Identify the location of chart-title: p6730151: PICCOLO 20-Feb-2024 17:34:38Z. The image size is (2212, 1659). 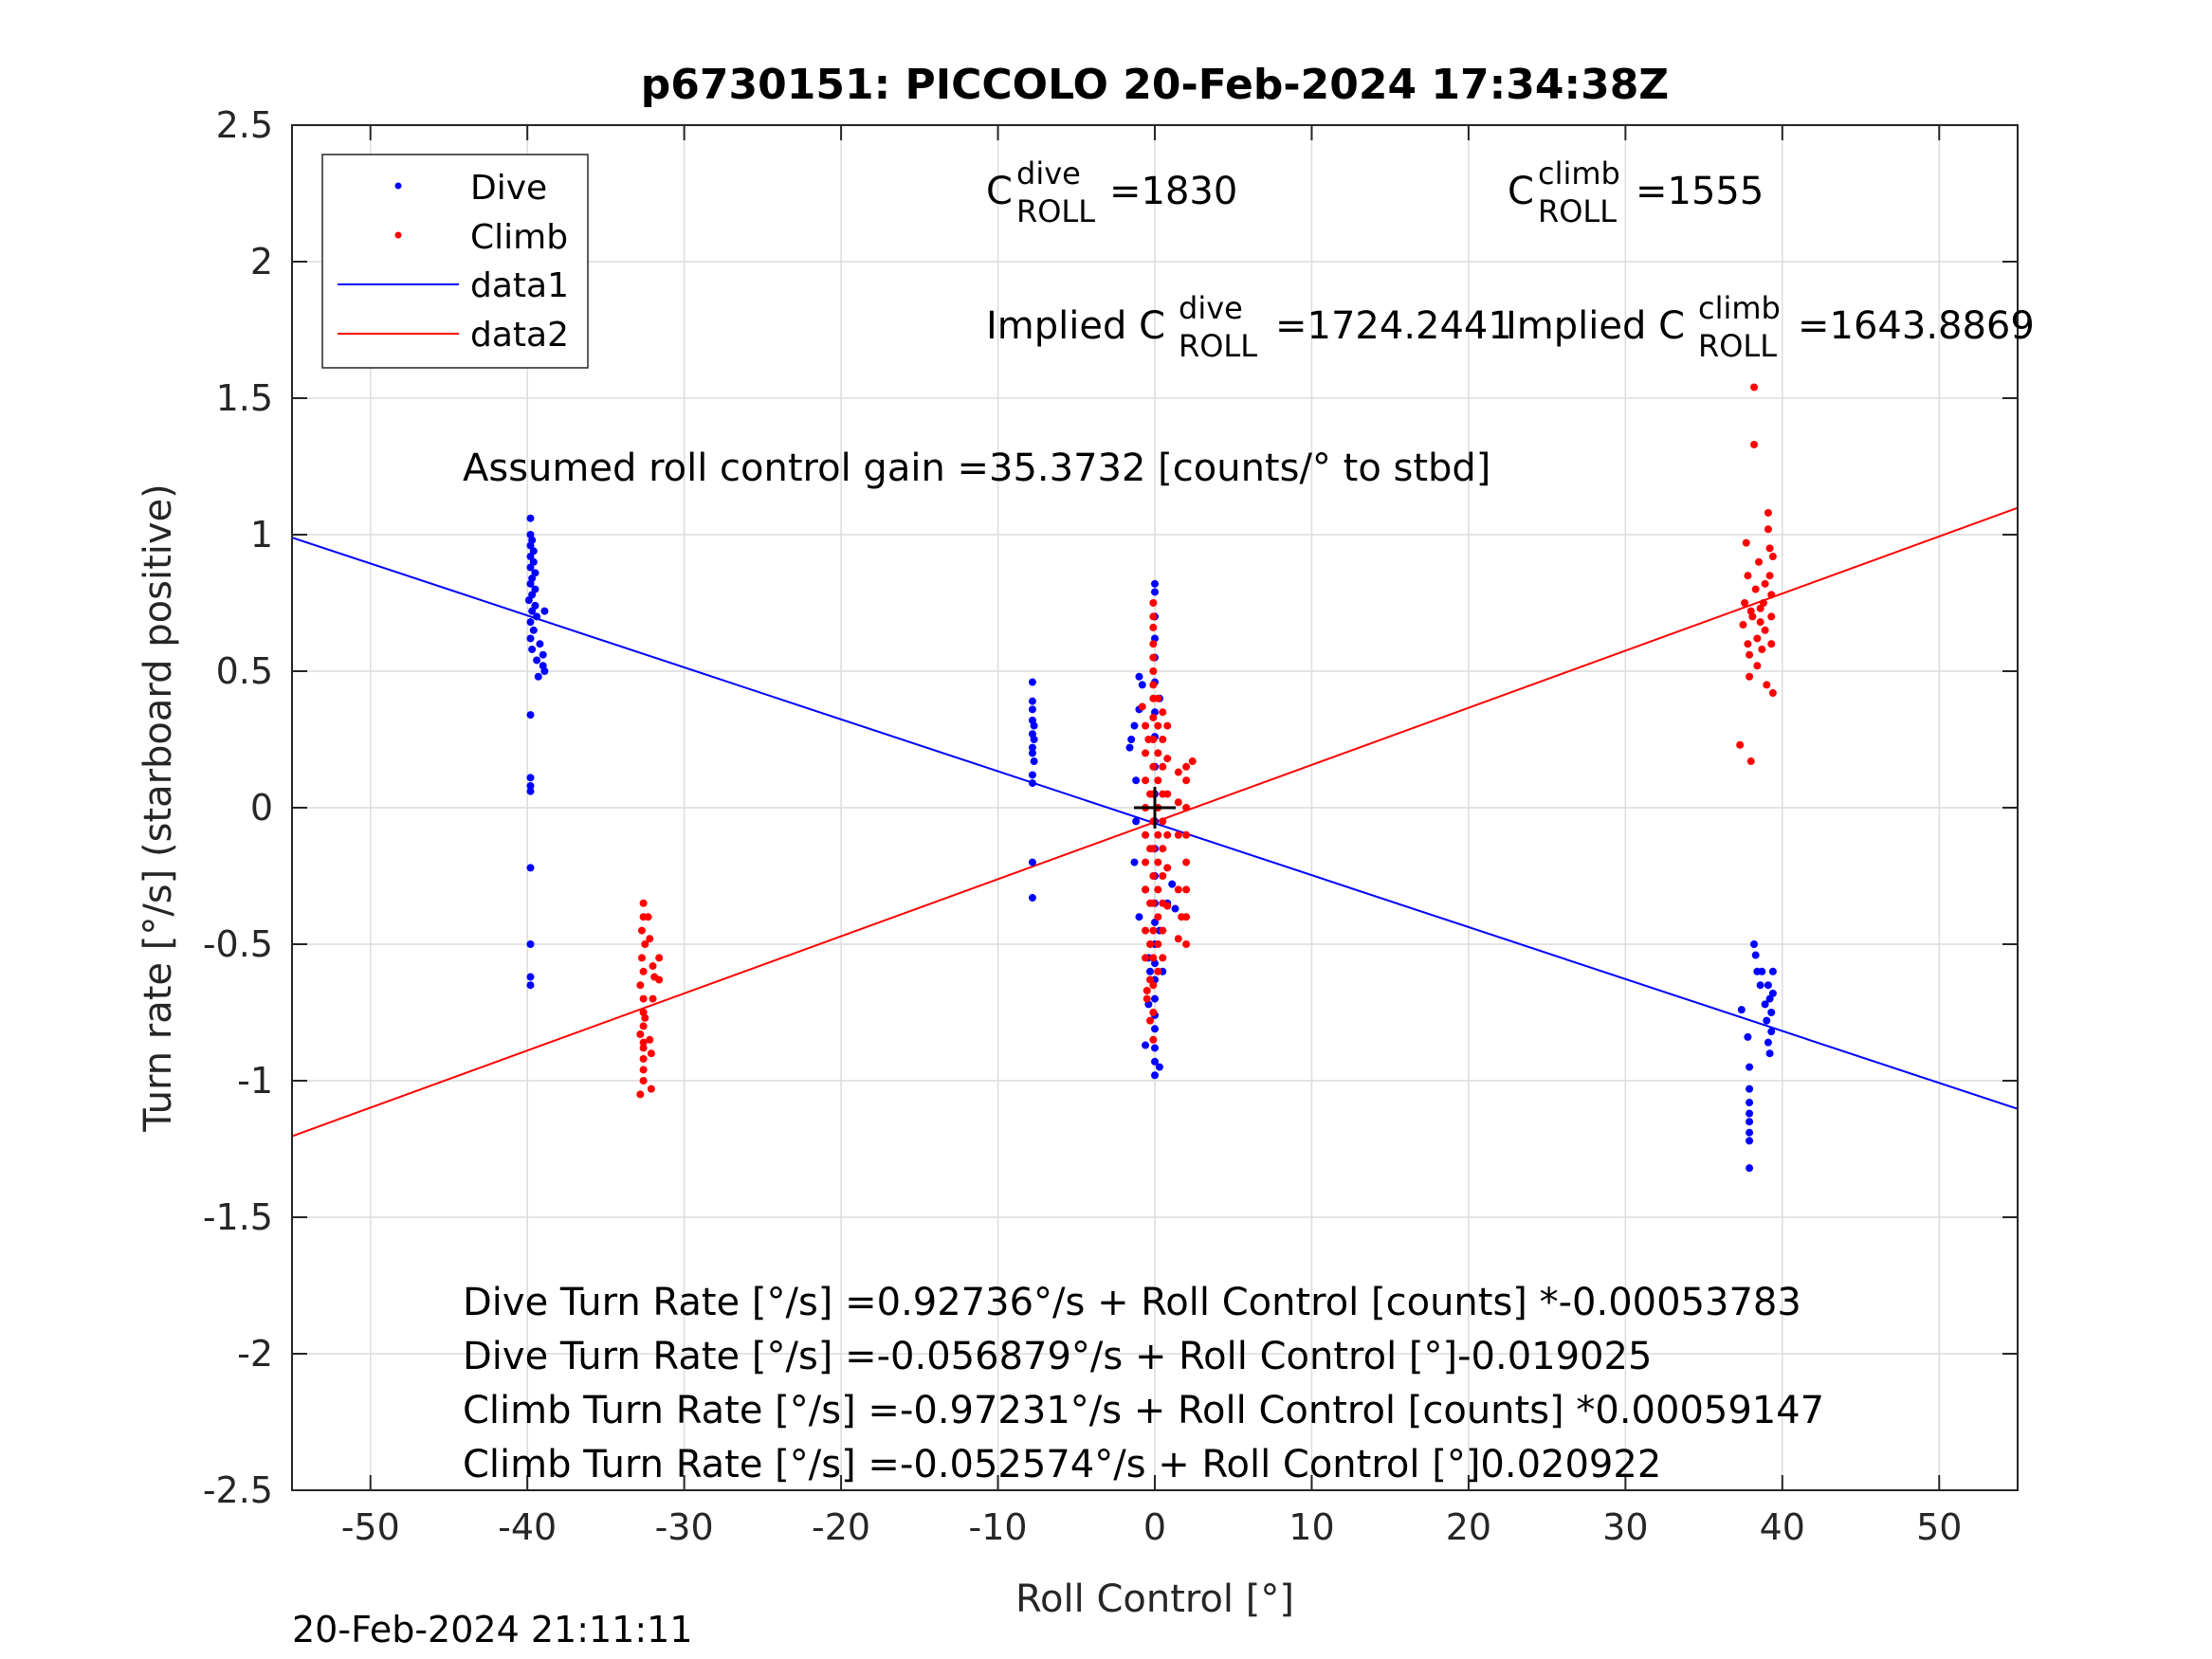
(1155, 85).